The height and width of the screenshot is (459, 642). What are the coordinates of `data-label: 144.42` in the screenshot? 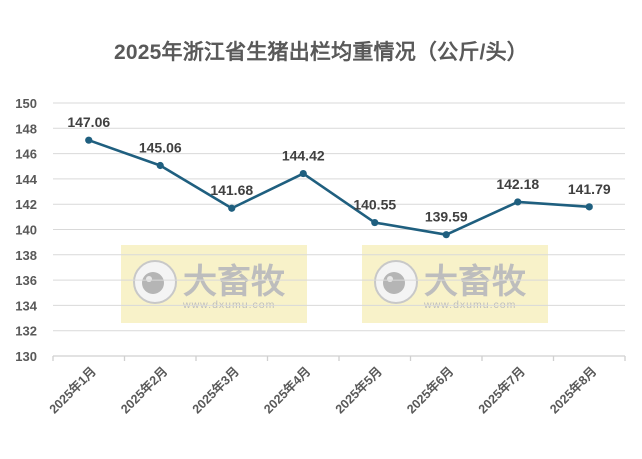 It's located at (303, 156).